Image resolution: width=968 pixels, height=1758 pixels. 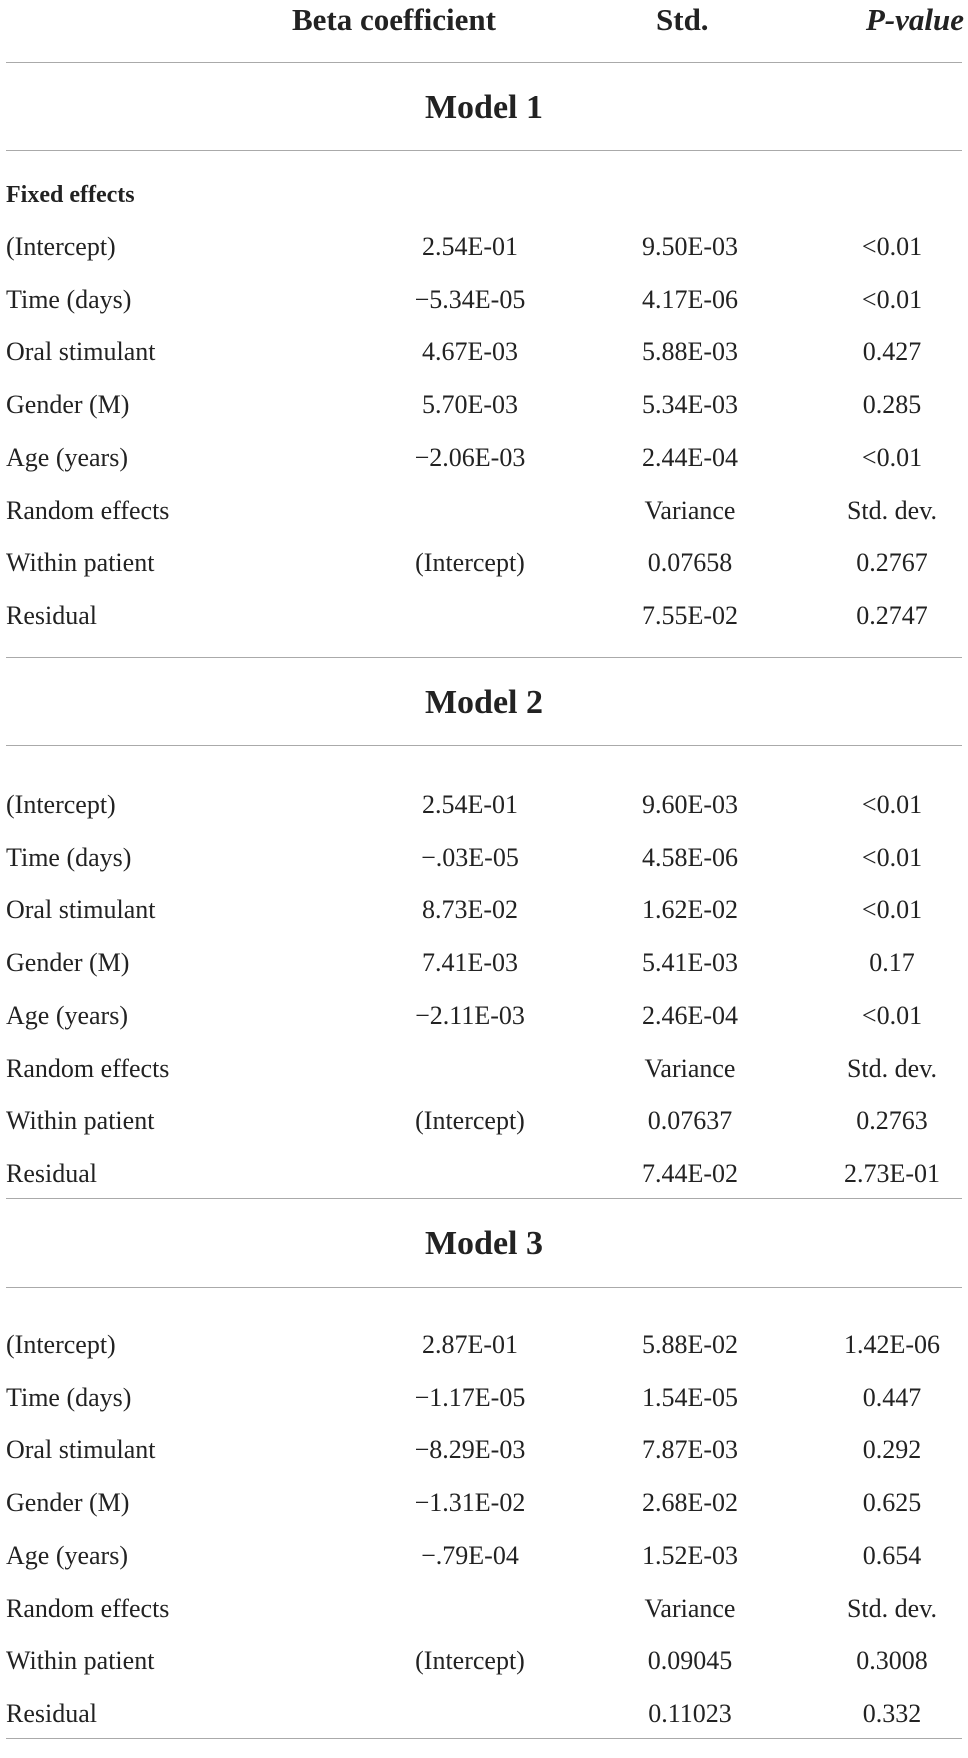 I want to click on beta-value: 2.87E-01, so click(x=470, y=1344).